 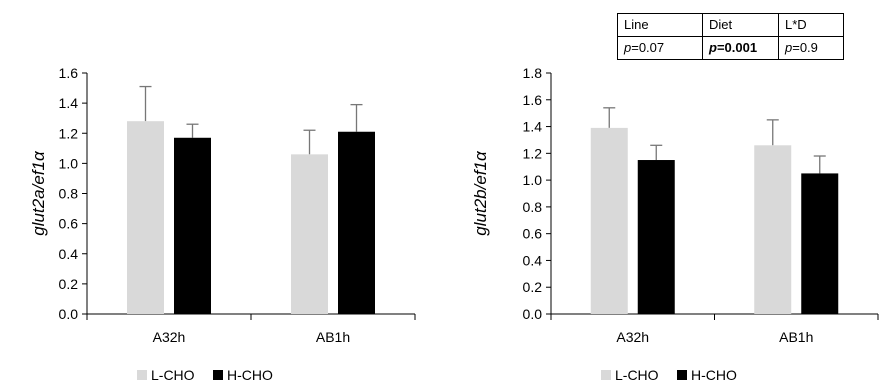 I want to click on p-value: =0.9, so click(x=805, y=47).